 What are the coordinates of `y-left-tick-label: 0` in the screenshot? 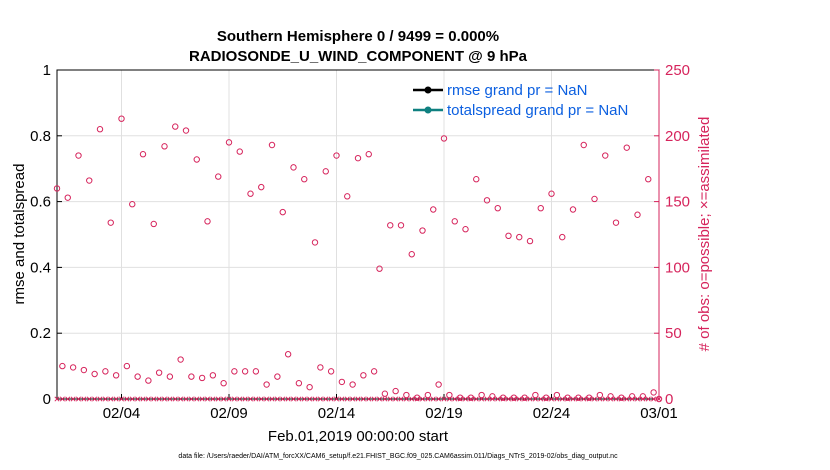 It's located at (47, 399).